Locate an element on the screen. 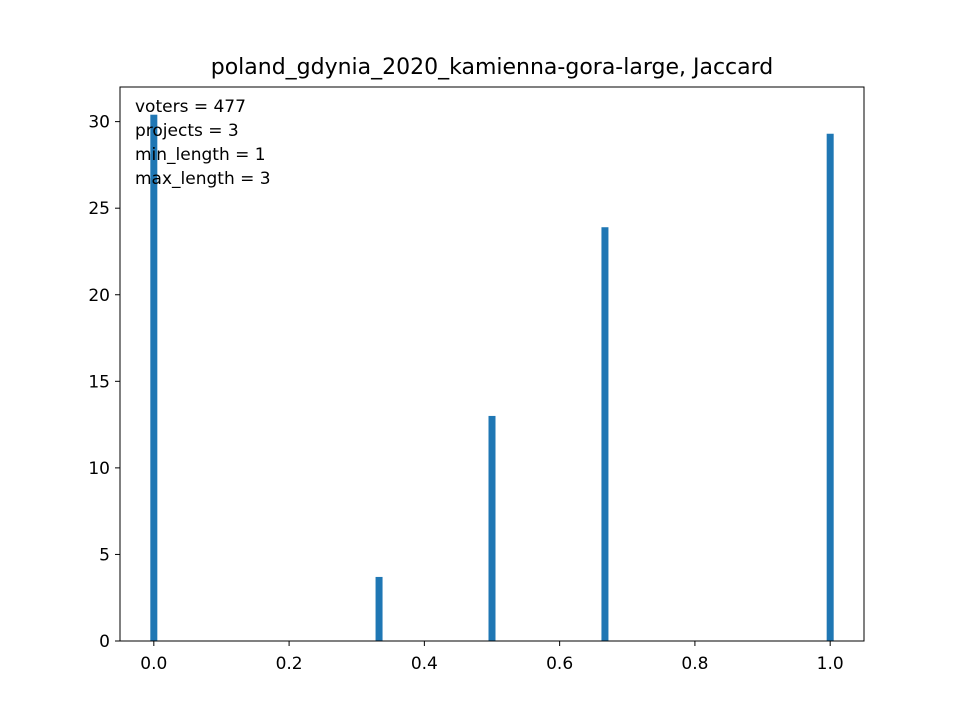  stats-annotation-line: projects = 3 is located at coordinates (187, 131).